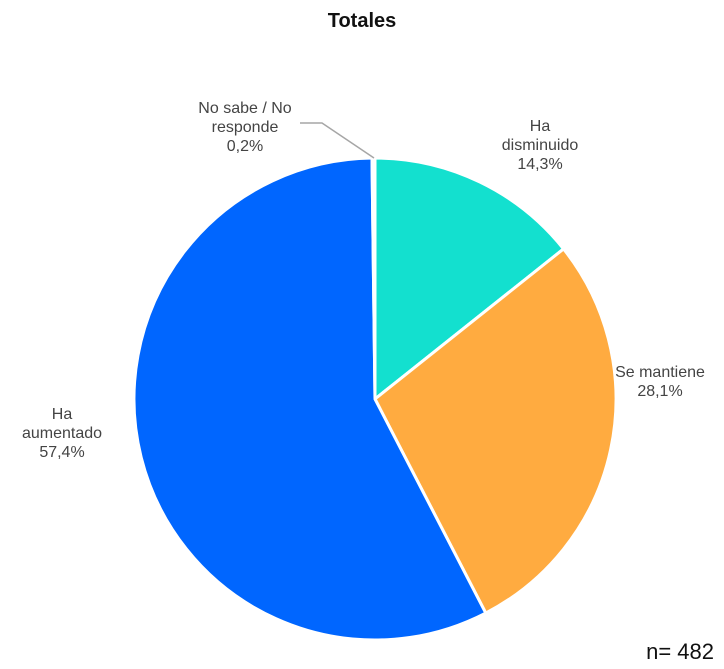 This screenshot has height=669, width=724. What do you see at coordinates (680, 651) in the screenshot?
I see `annotation: n= 482` at bounding box center [680, 651].